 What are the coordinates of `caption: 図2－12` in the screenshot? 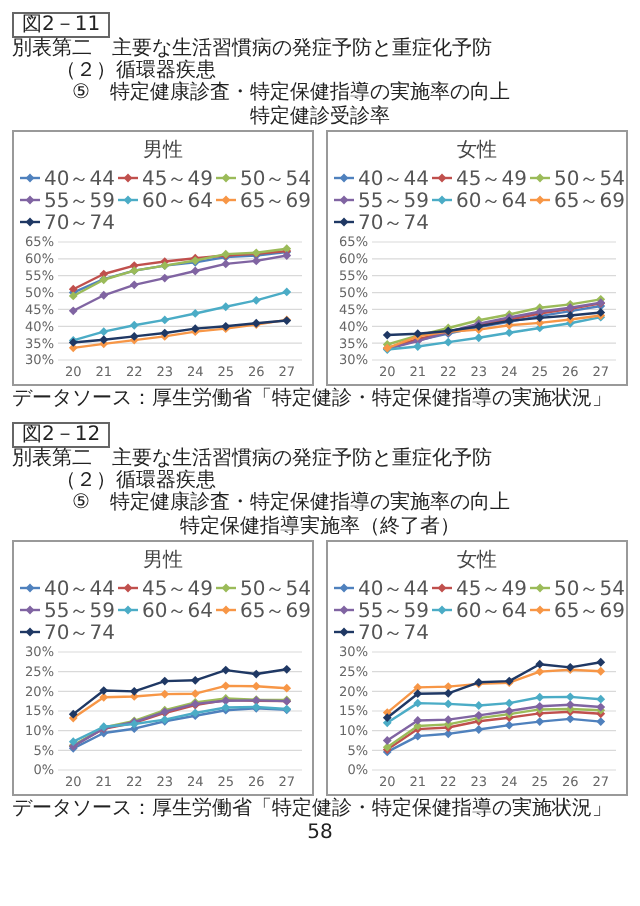 It's located at (61, 435).